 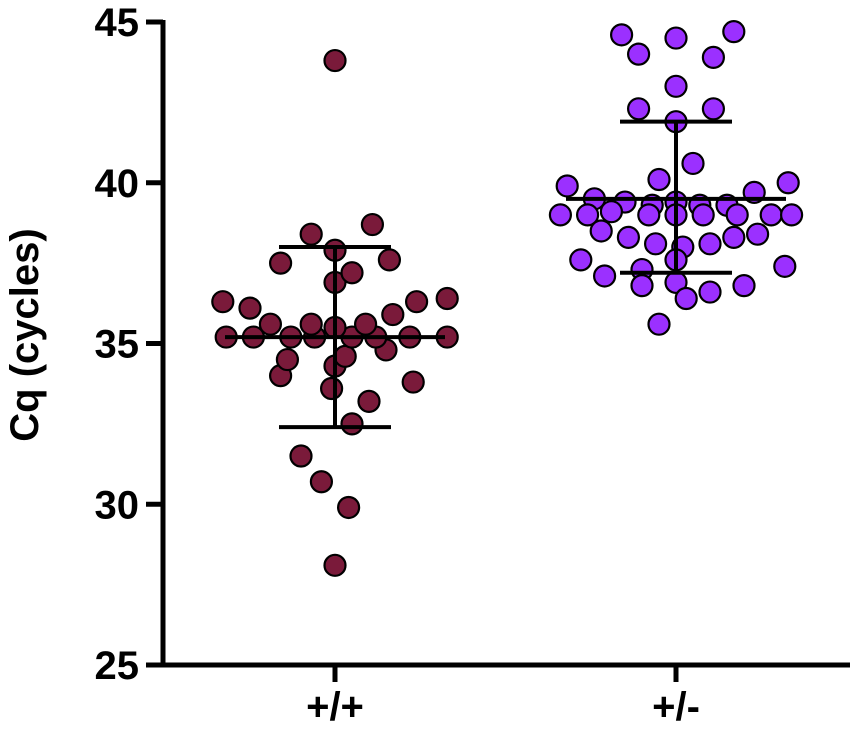 What do you see at coordinates (335, 707) in the screenshot?
I see `x-tick-label: +/+` at bounding box center [335, 707].